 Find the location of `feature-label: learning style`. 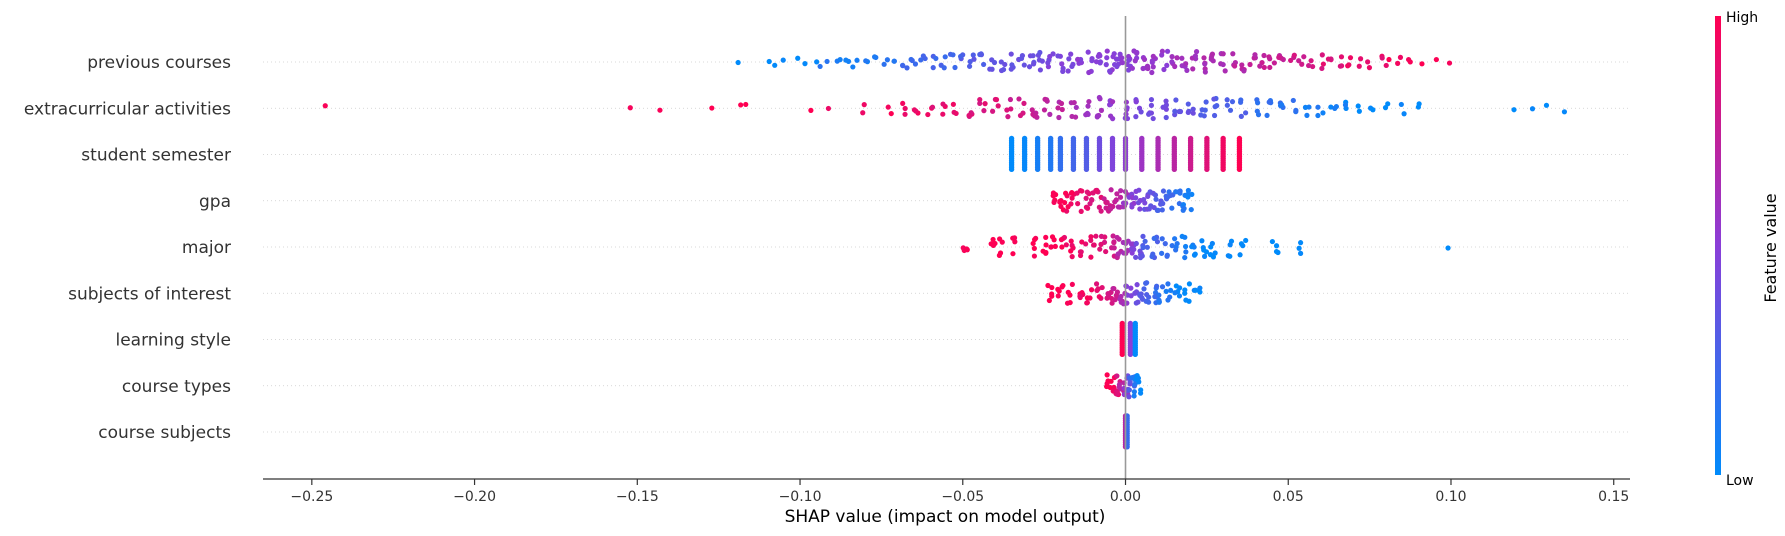

feature-label: learning style is located at coordinates (173, 341).